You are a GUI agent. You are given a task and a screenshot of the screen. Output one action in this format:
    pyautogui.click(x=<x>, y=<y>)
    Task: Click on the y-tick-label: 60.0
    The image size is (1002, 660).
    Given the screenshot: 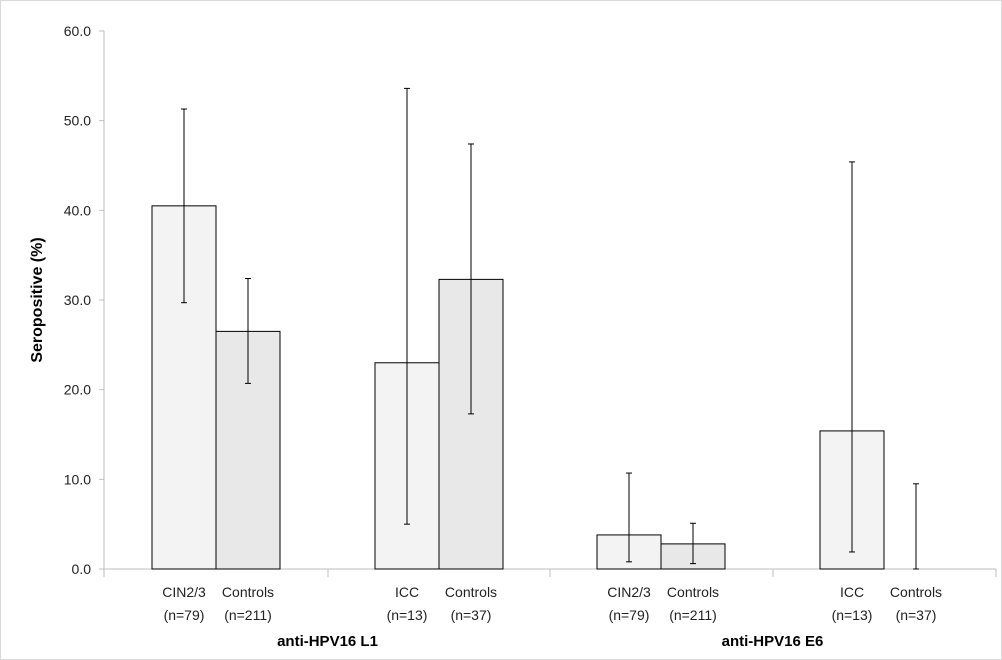 What is the action you would take?
    pyautogui.click(x=77, y=31)
    